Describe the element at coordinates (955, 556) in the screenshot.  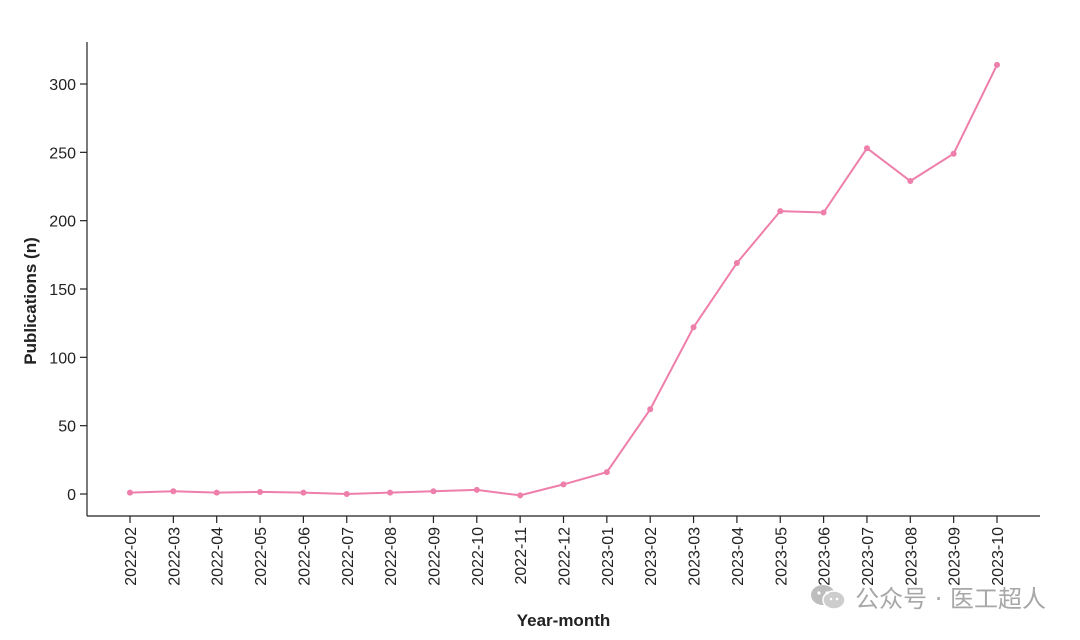
I see `x-tick-label: 2023-09` at that location.